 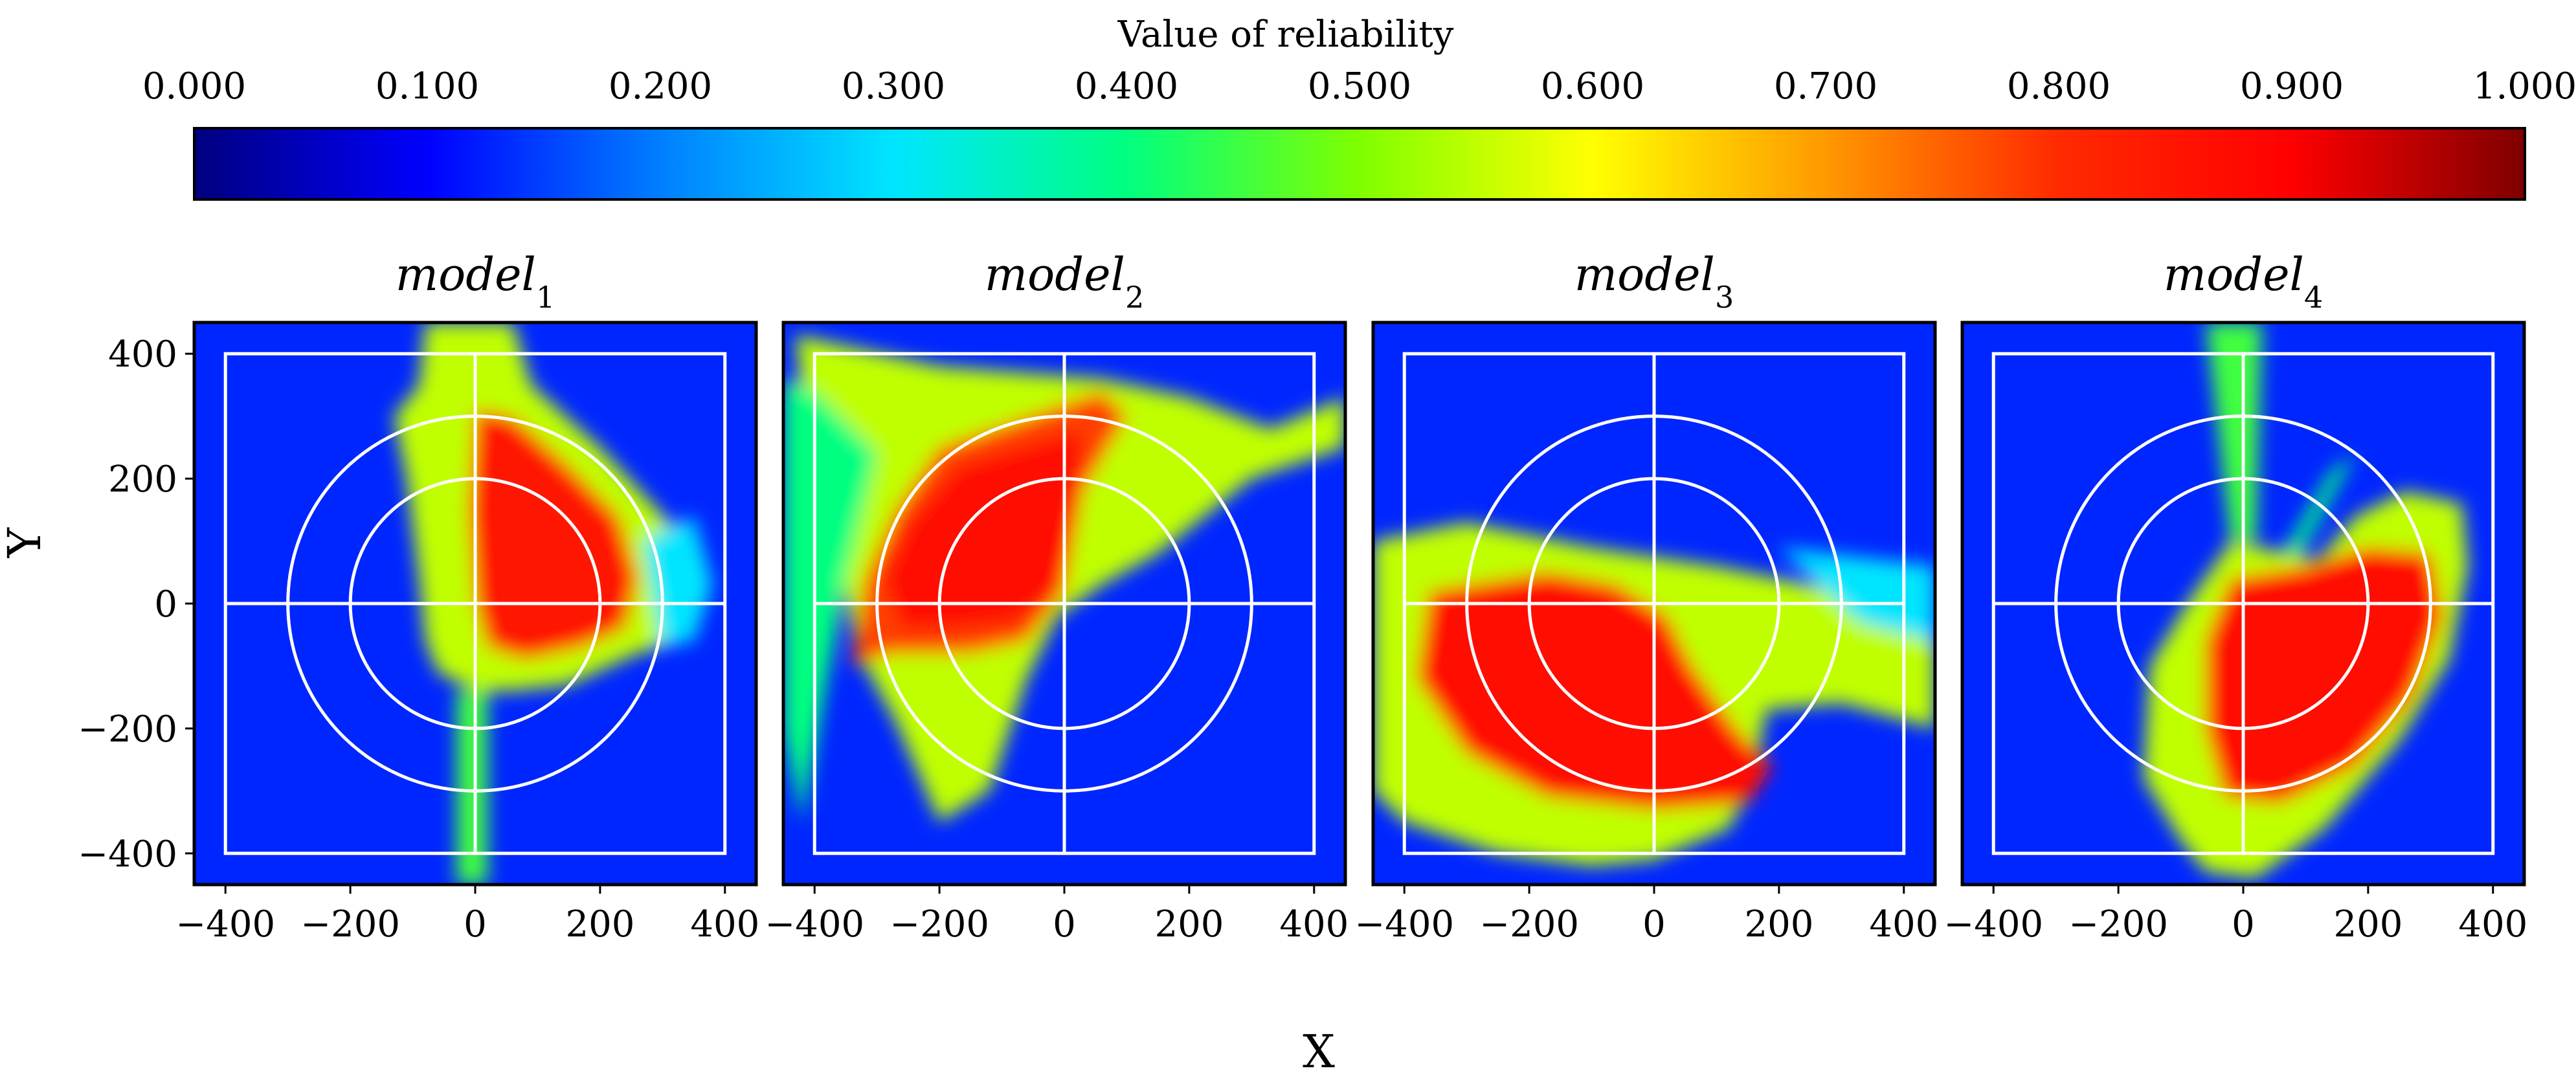 What do you see at coordinates (2059, 86) in the screenshot?
I see `colorbar-tick-label: 0.800` at bounding box center [2059, 86].